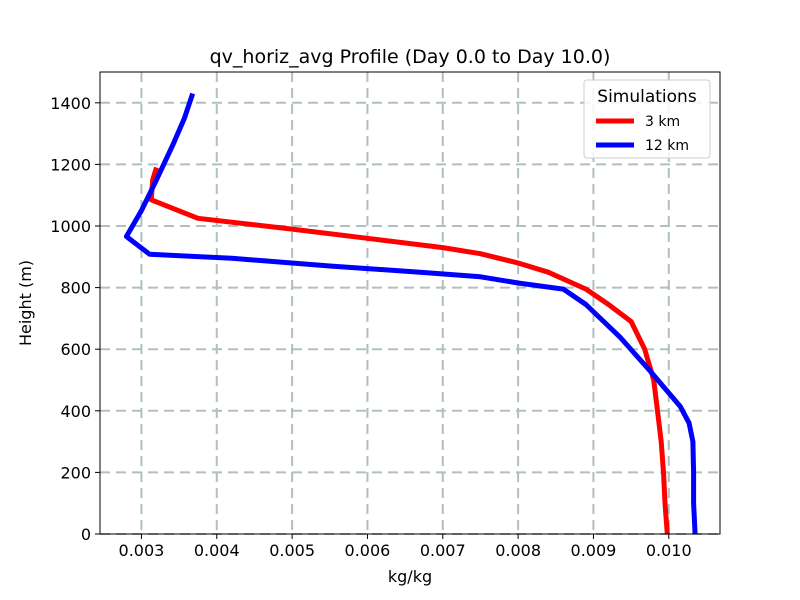 The height and width of the screenshot is (600, 800). Describe the element at coordinates (75, 472) in the screenshot. I see `y-tick-label: 200` at that location.